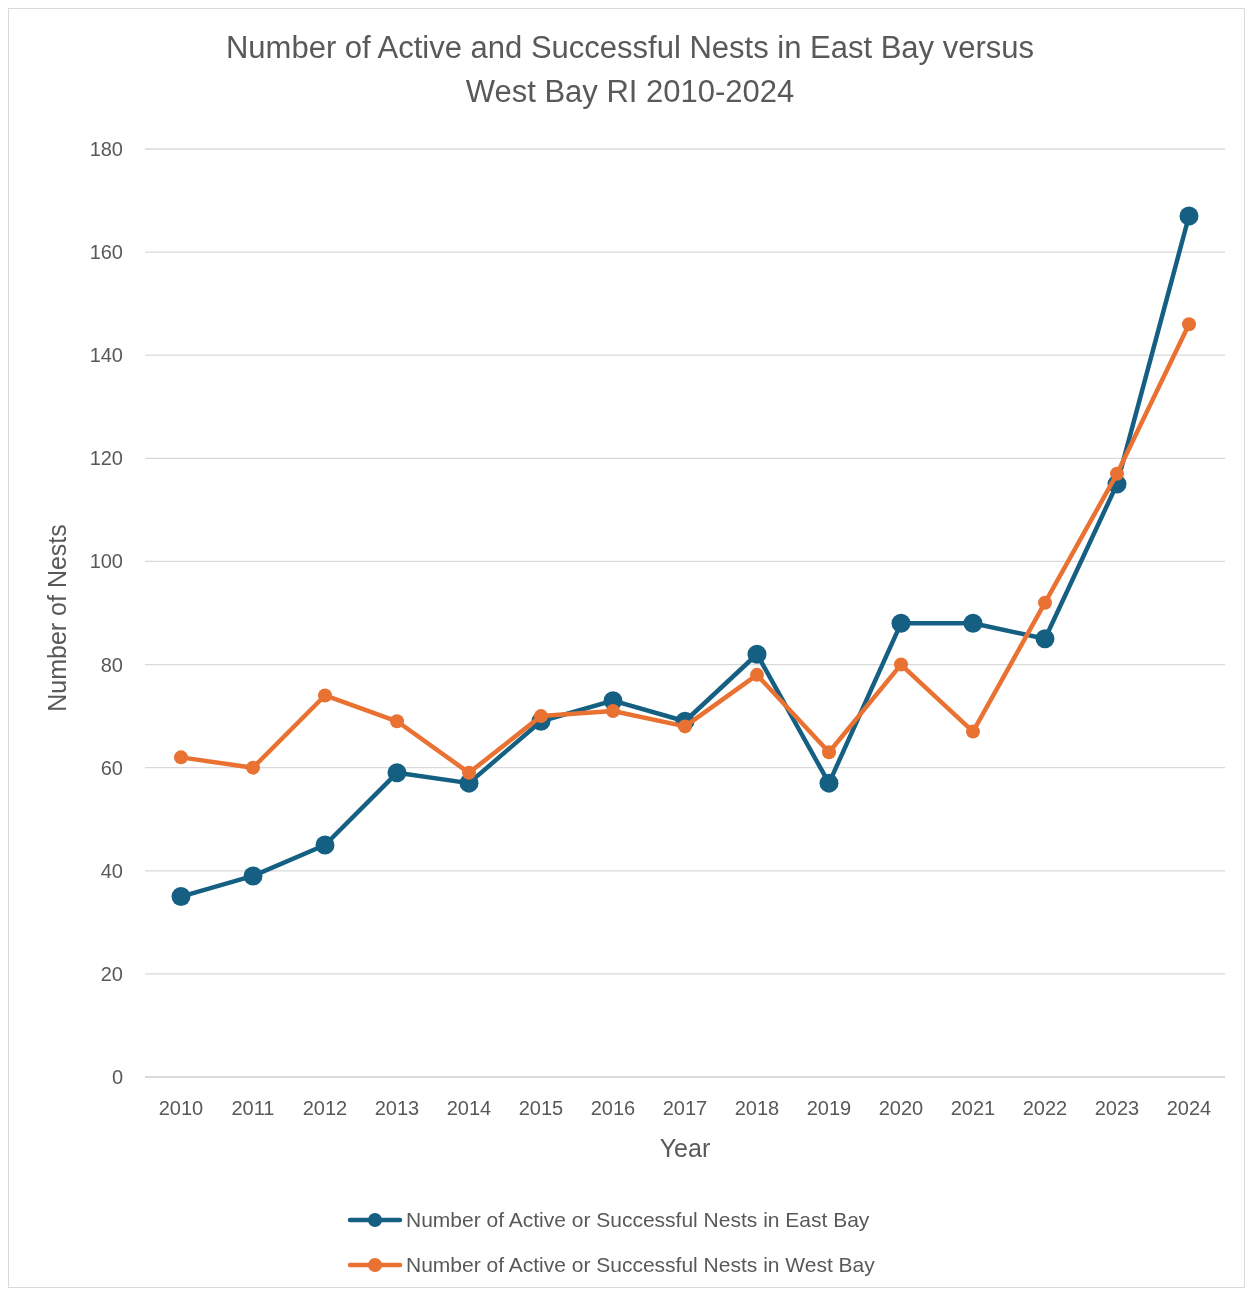 The height and width of the screenshot is (1296, 1253). What do you see at coordinates (630, 69) in the screenshot?
I see `chart-title: Number of Active and Successful Nests in East Bay versus West Bay RI 2010-2024` at bounding box center [630, 69].